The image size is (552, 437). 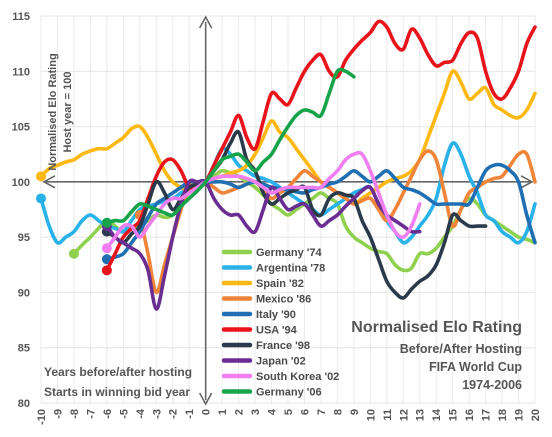 I want to click on x-tick-label: 20, so click(x=536, y=415).